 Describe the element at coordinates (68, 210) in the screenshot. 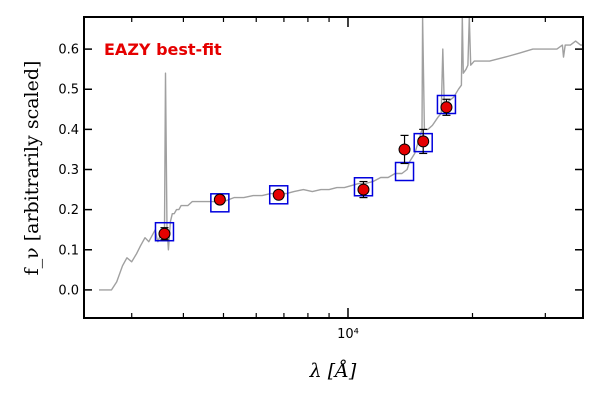

I see `y-tick-label: 0.2` at that location.